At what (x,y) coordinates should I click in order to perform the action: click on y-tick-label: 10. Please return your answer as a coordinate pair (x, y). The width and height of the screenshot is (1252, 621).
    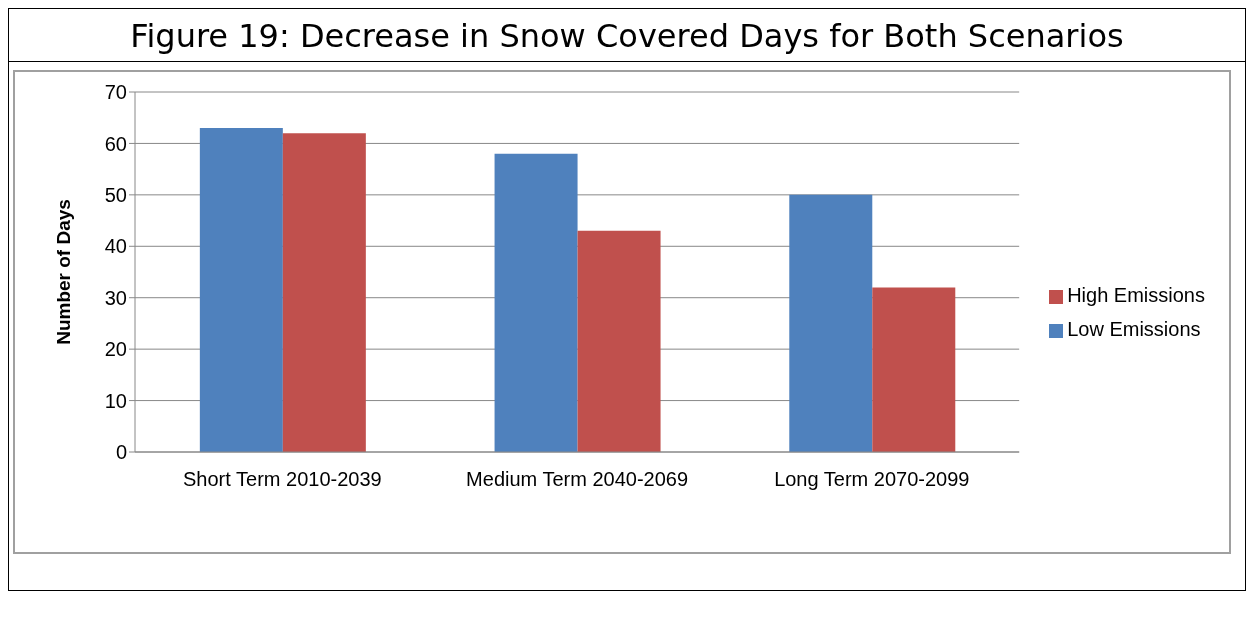
    Looking at the image, I should click on (115, 400).